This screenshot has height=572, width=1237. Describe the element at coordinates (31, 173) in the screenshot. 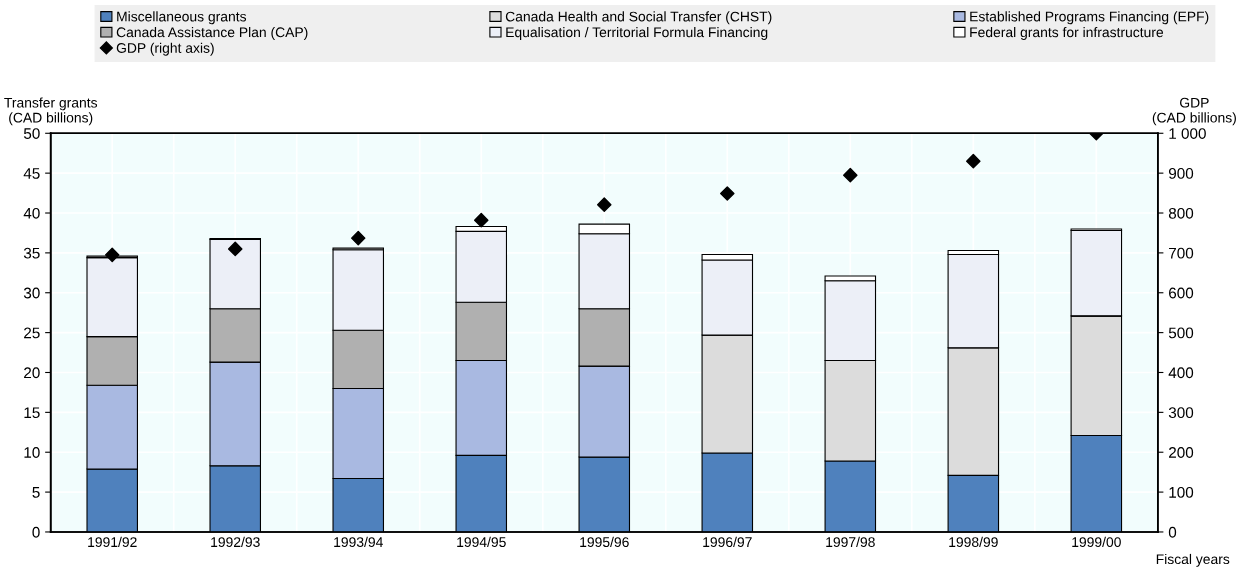

I see `y-tick-label: 45` at that location.